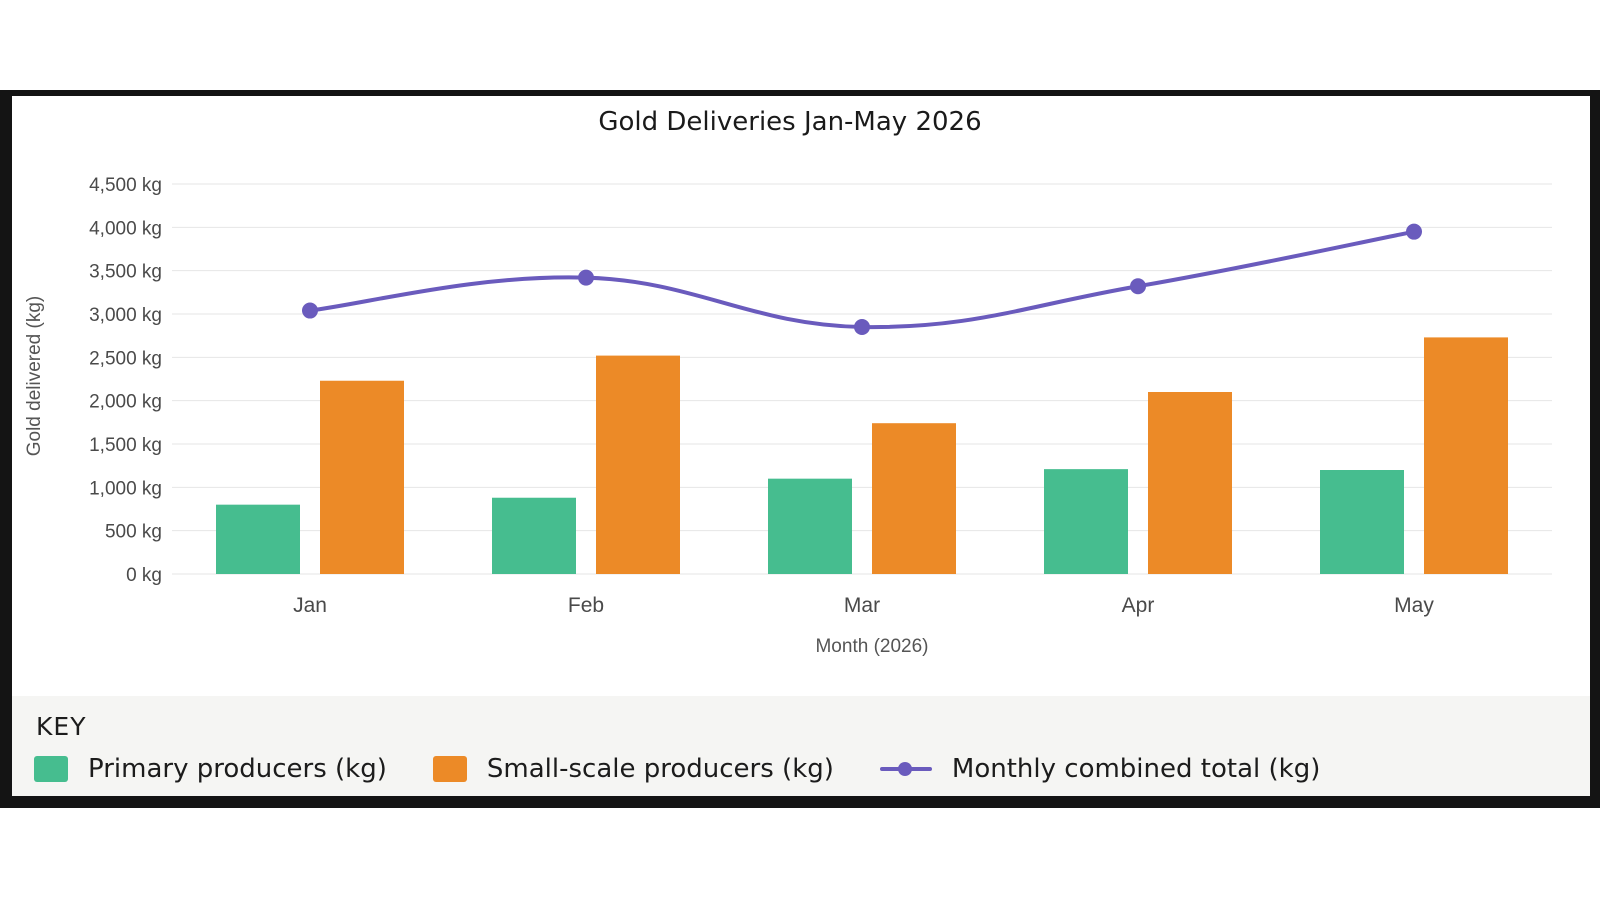 This screenshot has height=900, width=1600. Describe the element at coordinates (1086, 521) in the screenshot. I see `bar-primary-apr` at that location.